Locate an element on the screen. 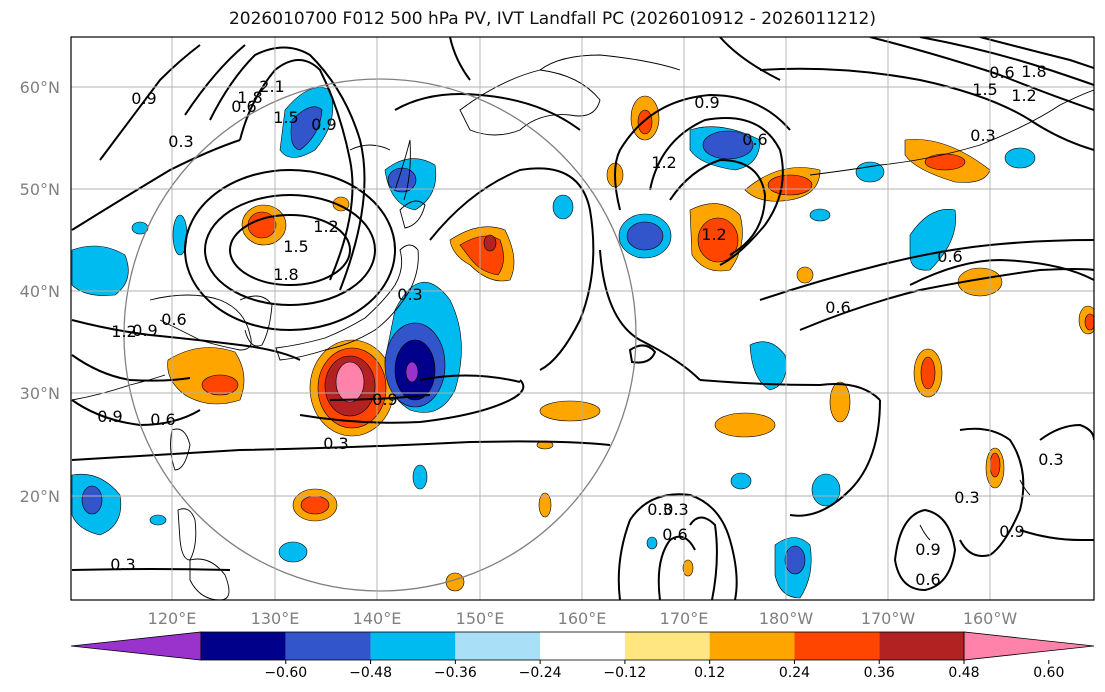 This screenshot has width=1105, height=692. lon-tick-label: 160°E is located at coordinates (582, 618).